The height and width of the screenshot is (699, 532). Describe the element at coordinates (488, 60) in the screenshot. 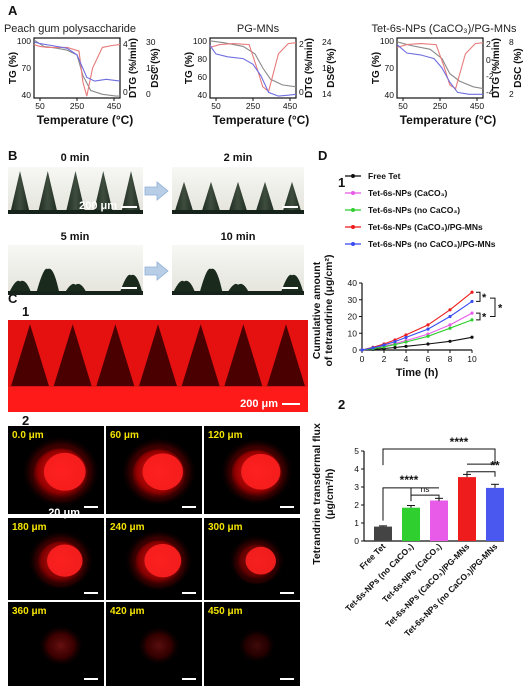

I see `y2-tick-label: 0` at that location.